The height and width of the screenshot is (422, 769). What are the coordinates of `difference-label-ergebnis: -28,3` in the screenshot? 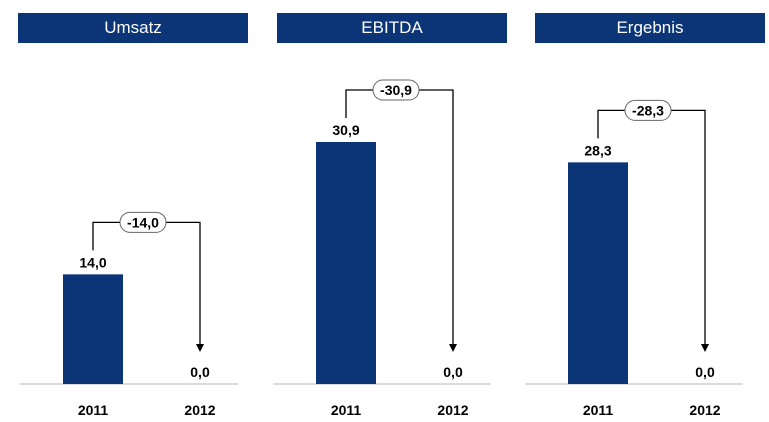 It's located at (648, 110).